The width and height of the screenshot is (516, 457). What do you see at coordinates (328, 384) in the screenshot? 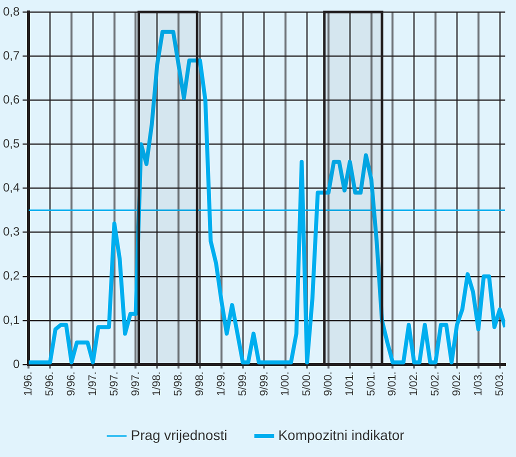
I see `x-tick-label: 9/00.` at bounding box center [328, 384].